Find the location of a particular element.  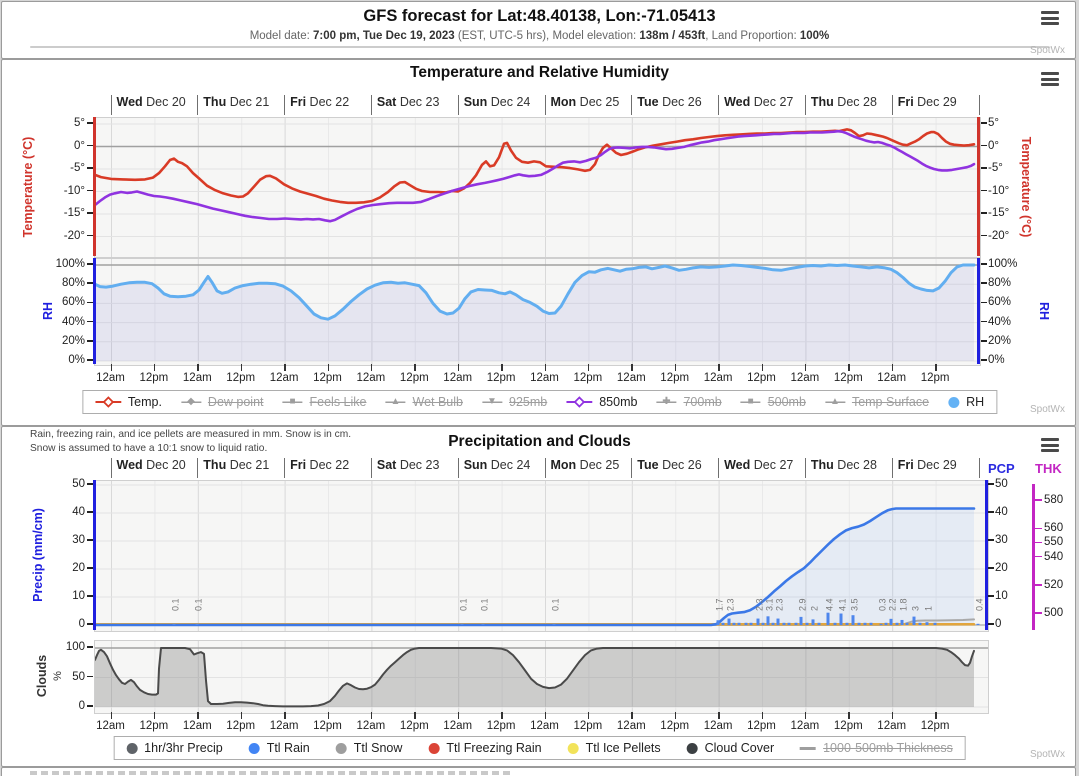

legend-temp-700mb: ✚ 700mb is located at coordinates (689, 402).